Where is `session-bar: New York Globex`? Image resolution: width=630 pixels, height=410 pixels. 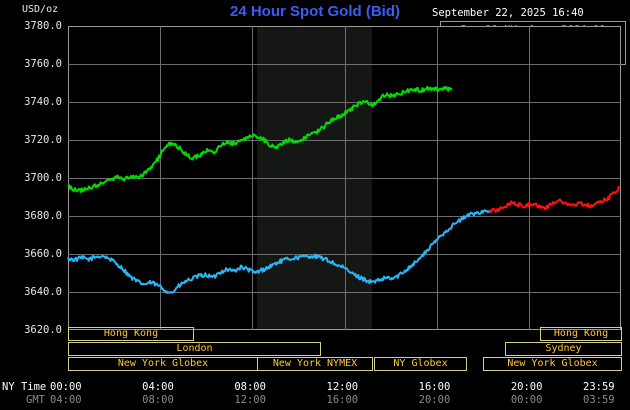
session-bar: New York Globex is located at coordinates (552, 364).